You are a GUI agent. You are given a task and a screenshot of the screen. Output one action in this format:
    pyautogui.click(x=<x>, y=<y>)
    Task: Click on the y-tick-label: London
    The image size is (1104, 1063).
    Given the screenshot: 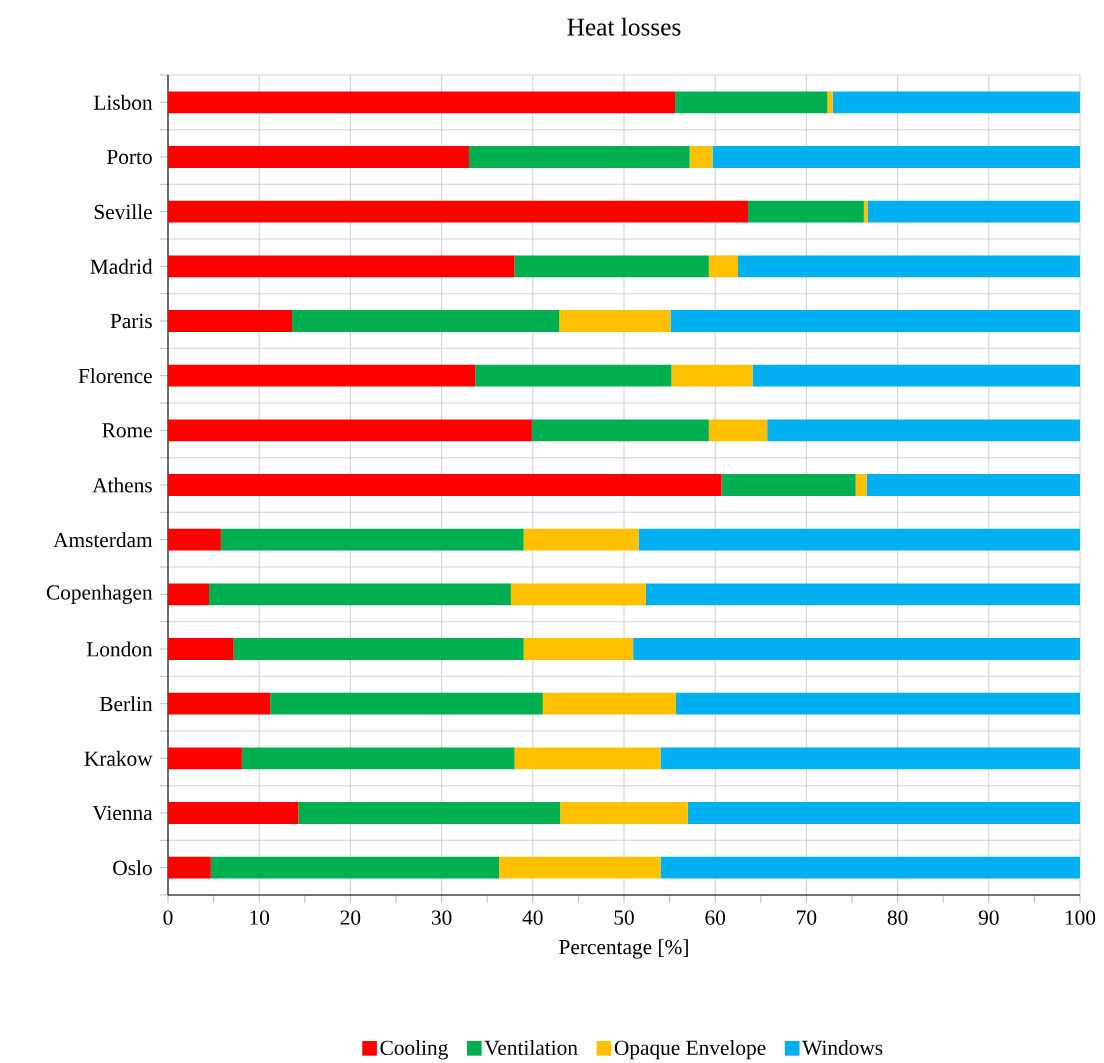 What is the action you would take?
    pyautogui.click(x=119, y=649)
    